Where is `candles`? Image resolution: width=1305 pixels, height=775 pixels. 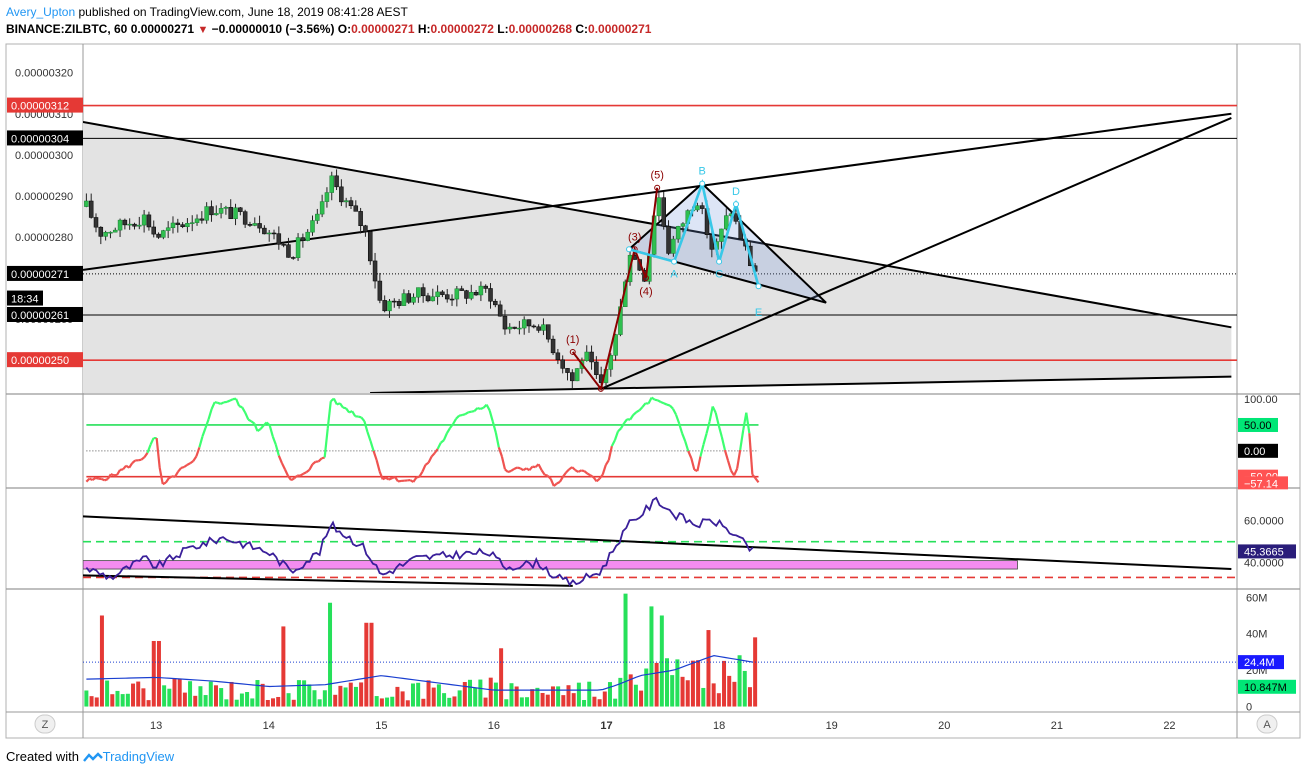 candles is located at coordinates (421, 279).